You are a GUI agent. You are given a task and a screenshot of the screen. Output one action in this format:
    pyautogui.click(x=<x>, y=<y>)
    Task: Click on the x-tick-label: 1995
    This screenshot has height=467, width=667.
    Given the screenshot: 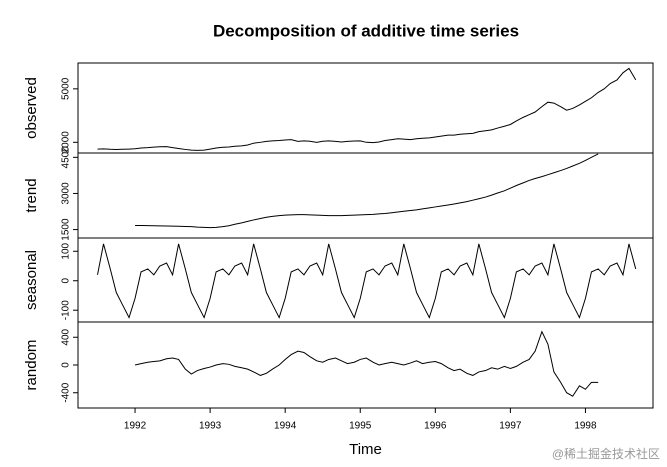 What is the action you would take?
    pyautogui.click(x=360, y=426)
    